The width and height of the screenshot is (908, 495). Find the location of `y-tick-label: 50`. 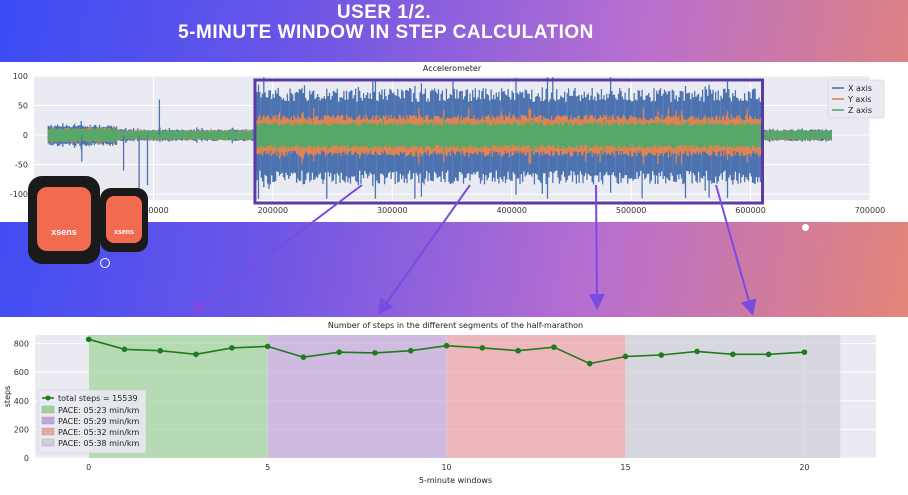

y-tick-label: 50 is located at coordinates (23, 106).